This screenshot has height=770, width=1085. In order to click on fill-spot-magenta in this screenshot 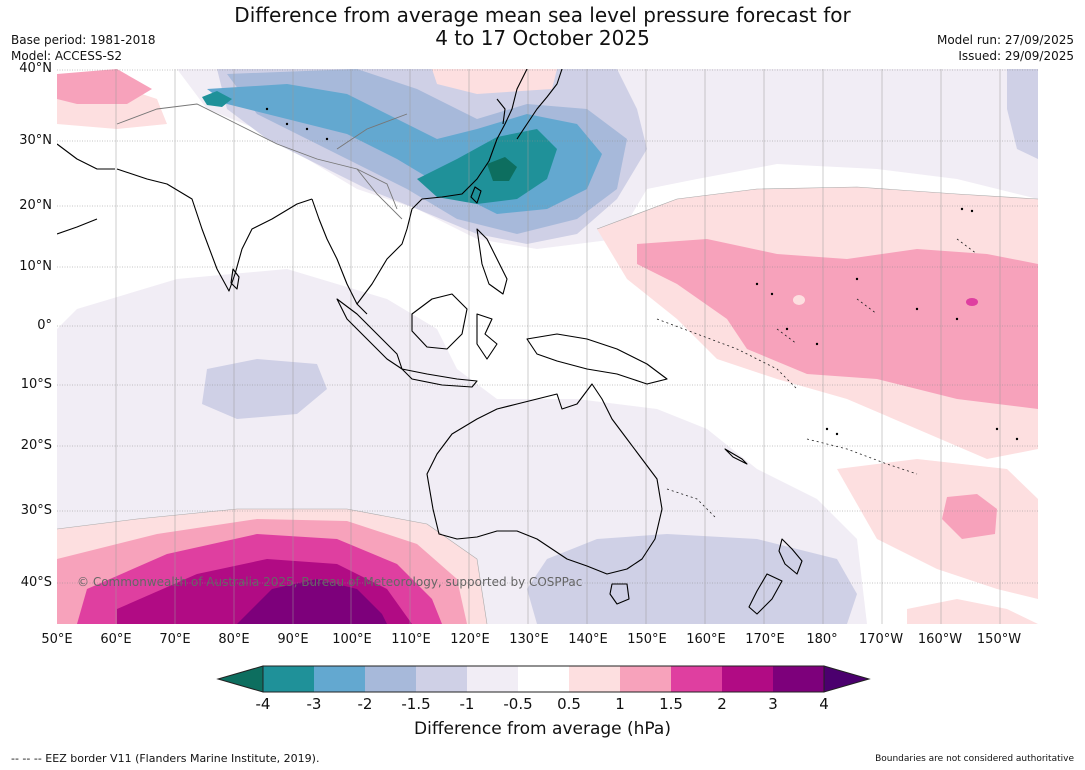, I will do `click(972, 302)`.